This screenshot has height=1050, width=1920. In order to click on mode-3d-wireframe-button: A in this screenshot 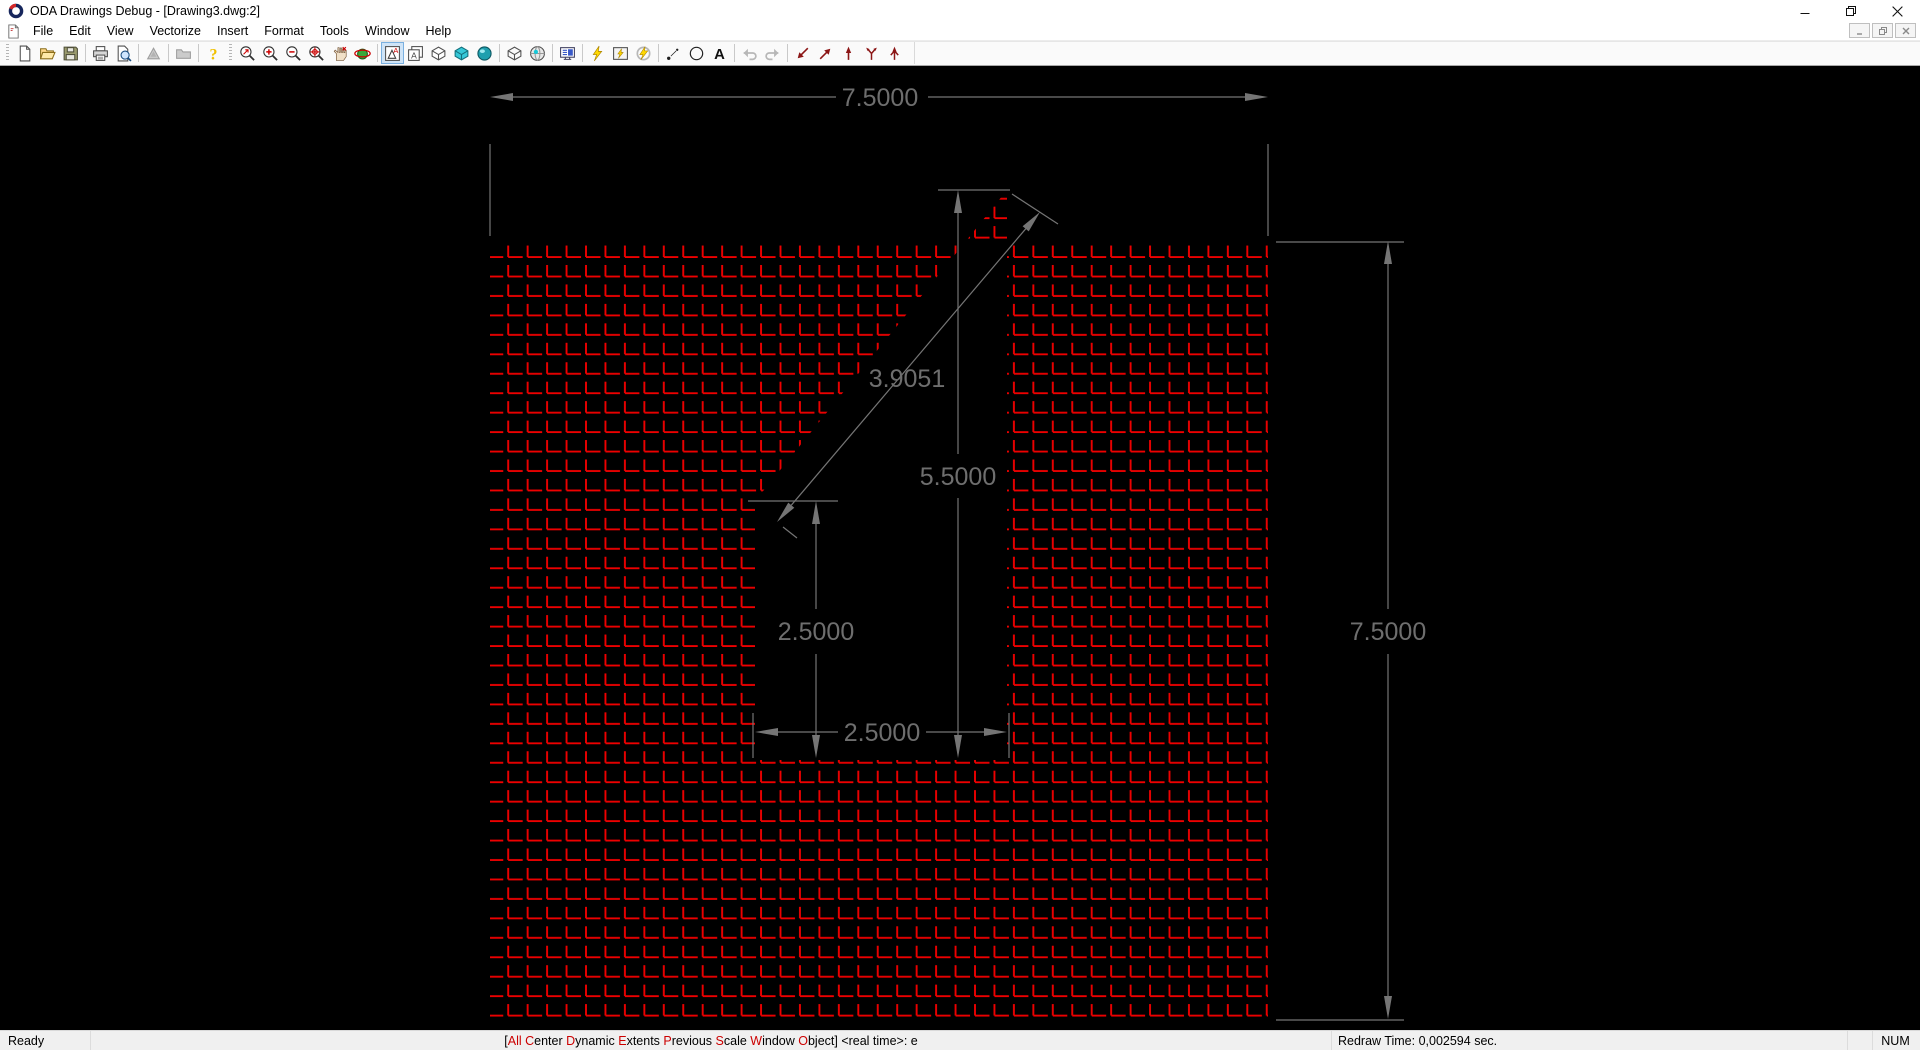, I will do `click(415, 53)`.